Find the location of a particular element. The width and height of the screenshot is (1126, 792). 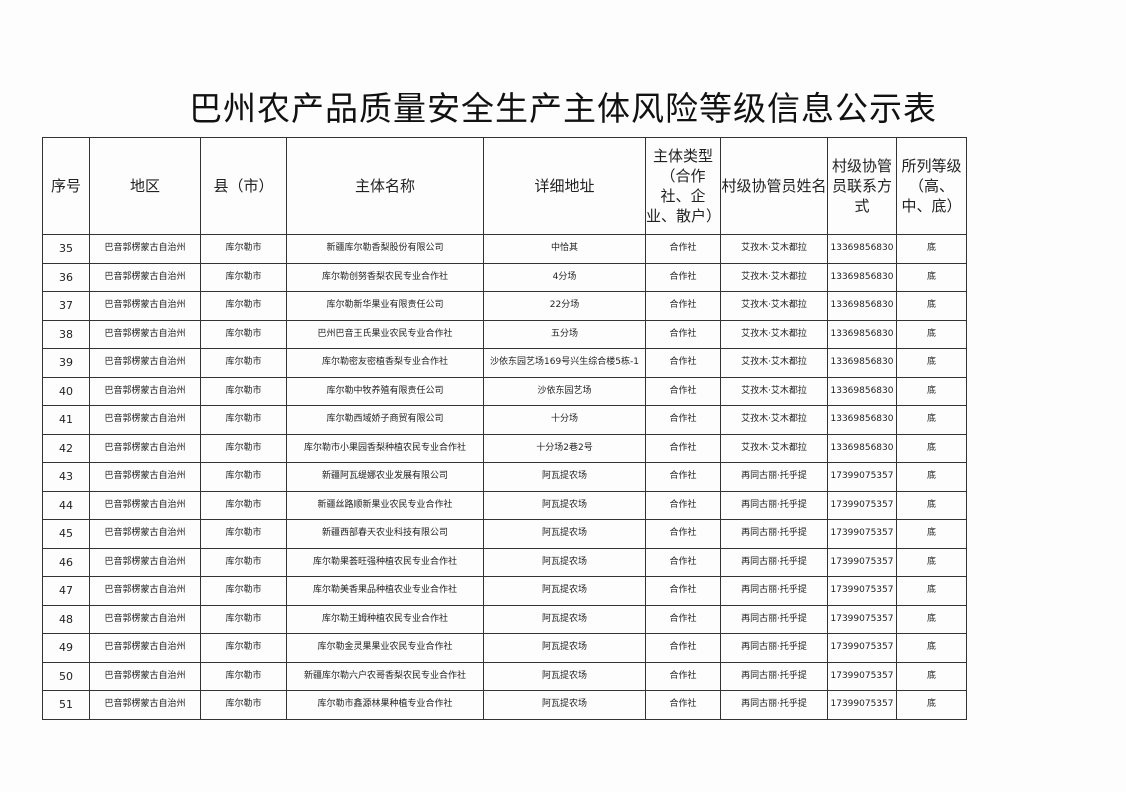

cell-address: 4分场 is located at coordinates (564, 277).